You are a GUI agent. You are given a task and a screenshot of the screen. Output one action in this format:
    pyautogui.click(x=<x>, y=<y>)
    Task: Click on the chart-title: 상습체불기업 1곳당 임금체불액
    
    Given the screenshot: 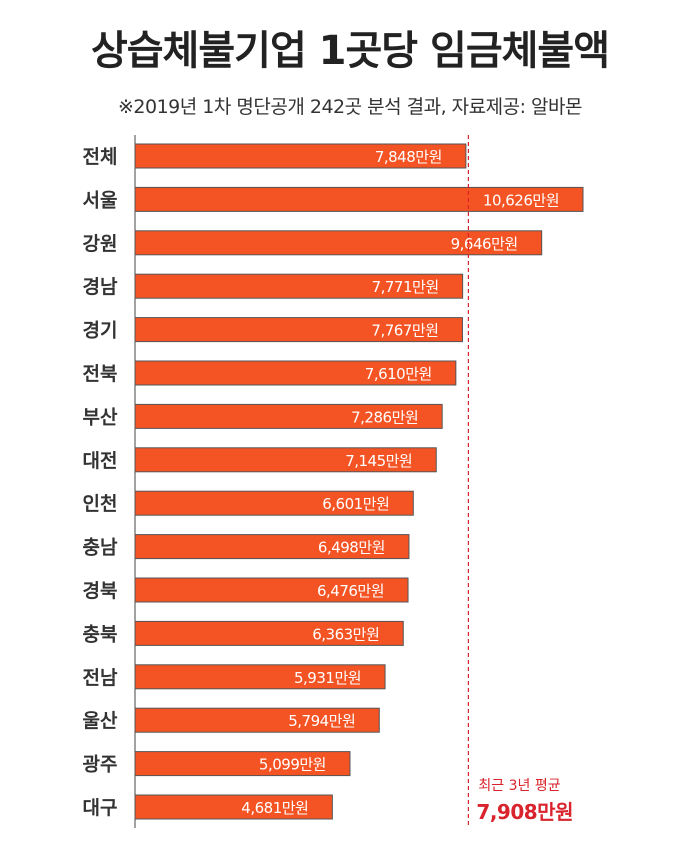 What is the action you would take?
    pyautogui.click(x=350, y=51)
    